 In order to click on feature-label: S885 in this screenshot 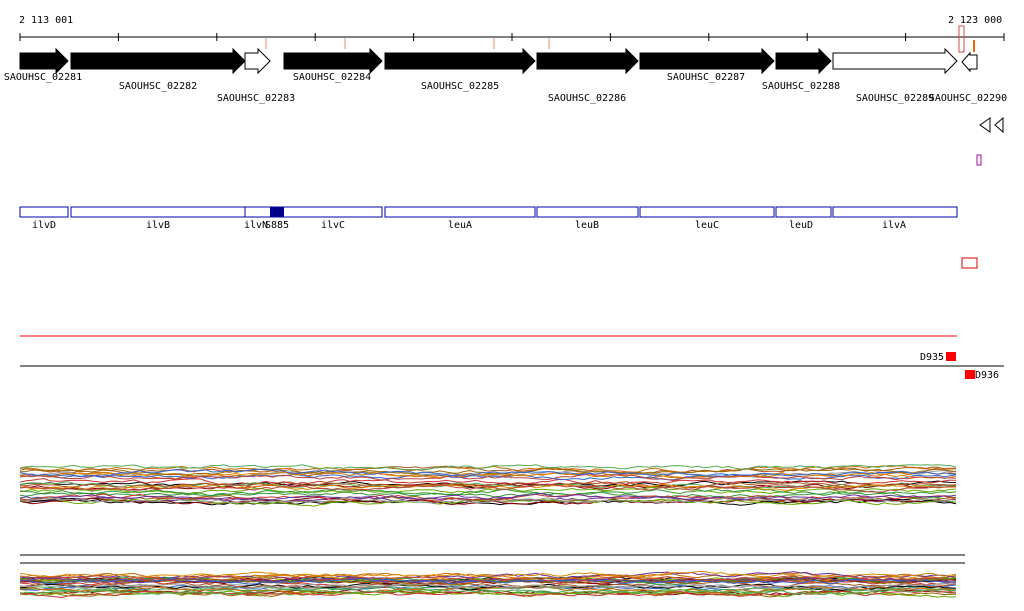, I will do `click(277, 225)`.